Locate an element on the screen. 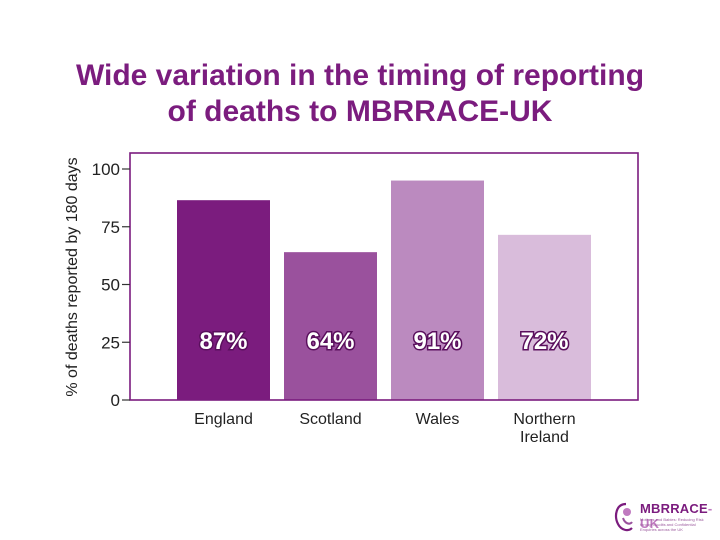  x-tick-label-england: England is located at coordinates (223, 419).